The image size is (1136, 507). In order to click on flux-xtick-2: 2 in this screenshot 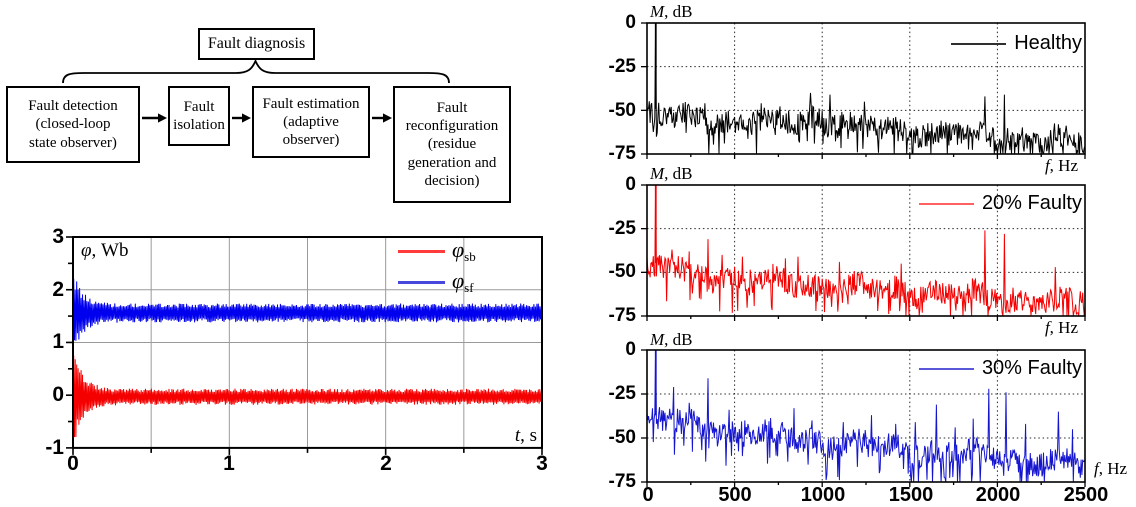, I will do `click(386, 463)`.